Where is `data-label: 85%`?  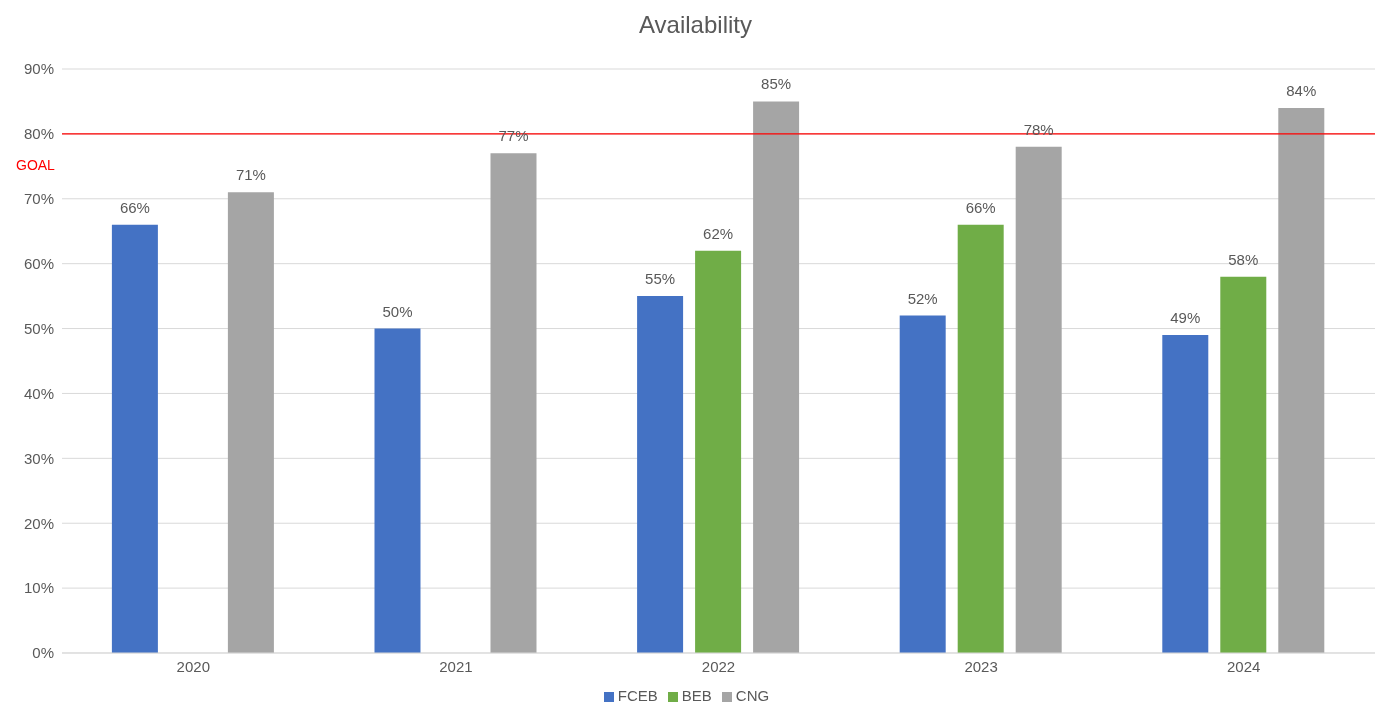 data-label: 85% is located at coordinates (776, 84).